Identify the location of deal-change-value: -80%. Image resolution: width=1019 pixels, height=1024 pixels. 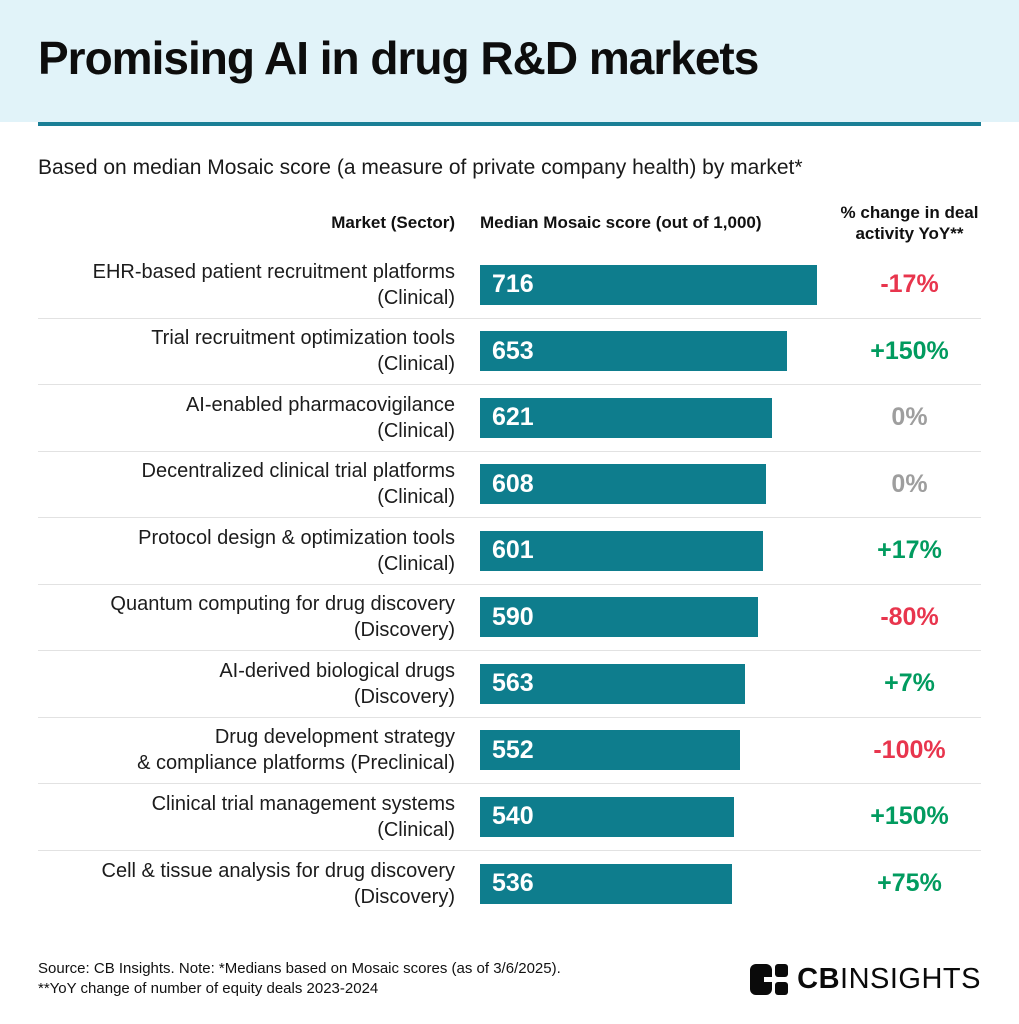
(909, 616).